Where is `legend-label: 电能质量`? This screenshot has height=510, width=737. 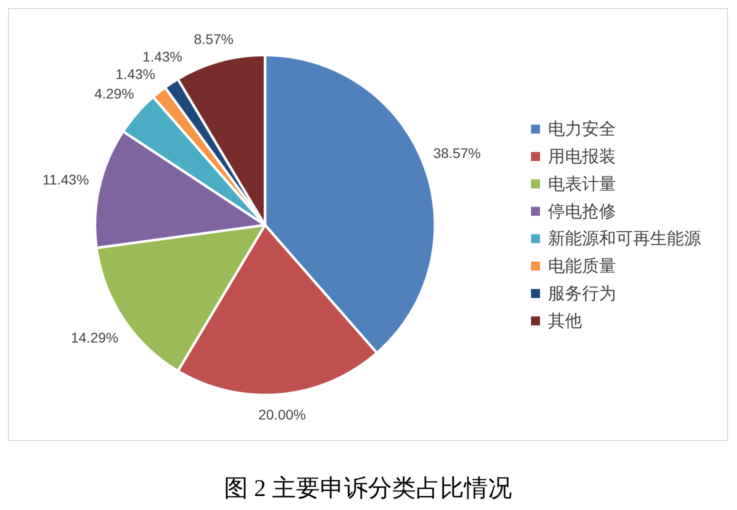
legend-label: 电能质量 is located at coordinates (582, 266).